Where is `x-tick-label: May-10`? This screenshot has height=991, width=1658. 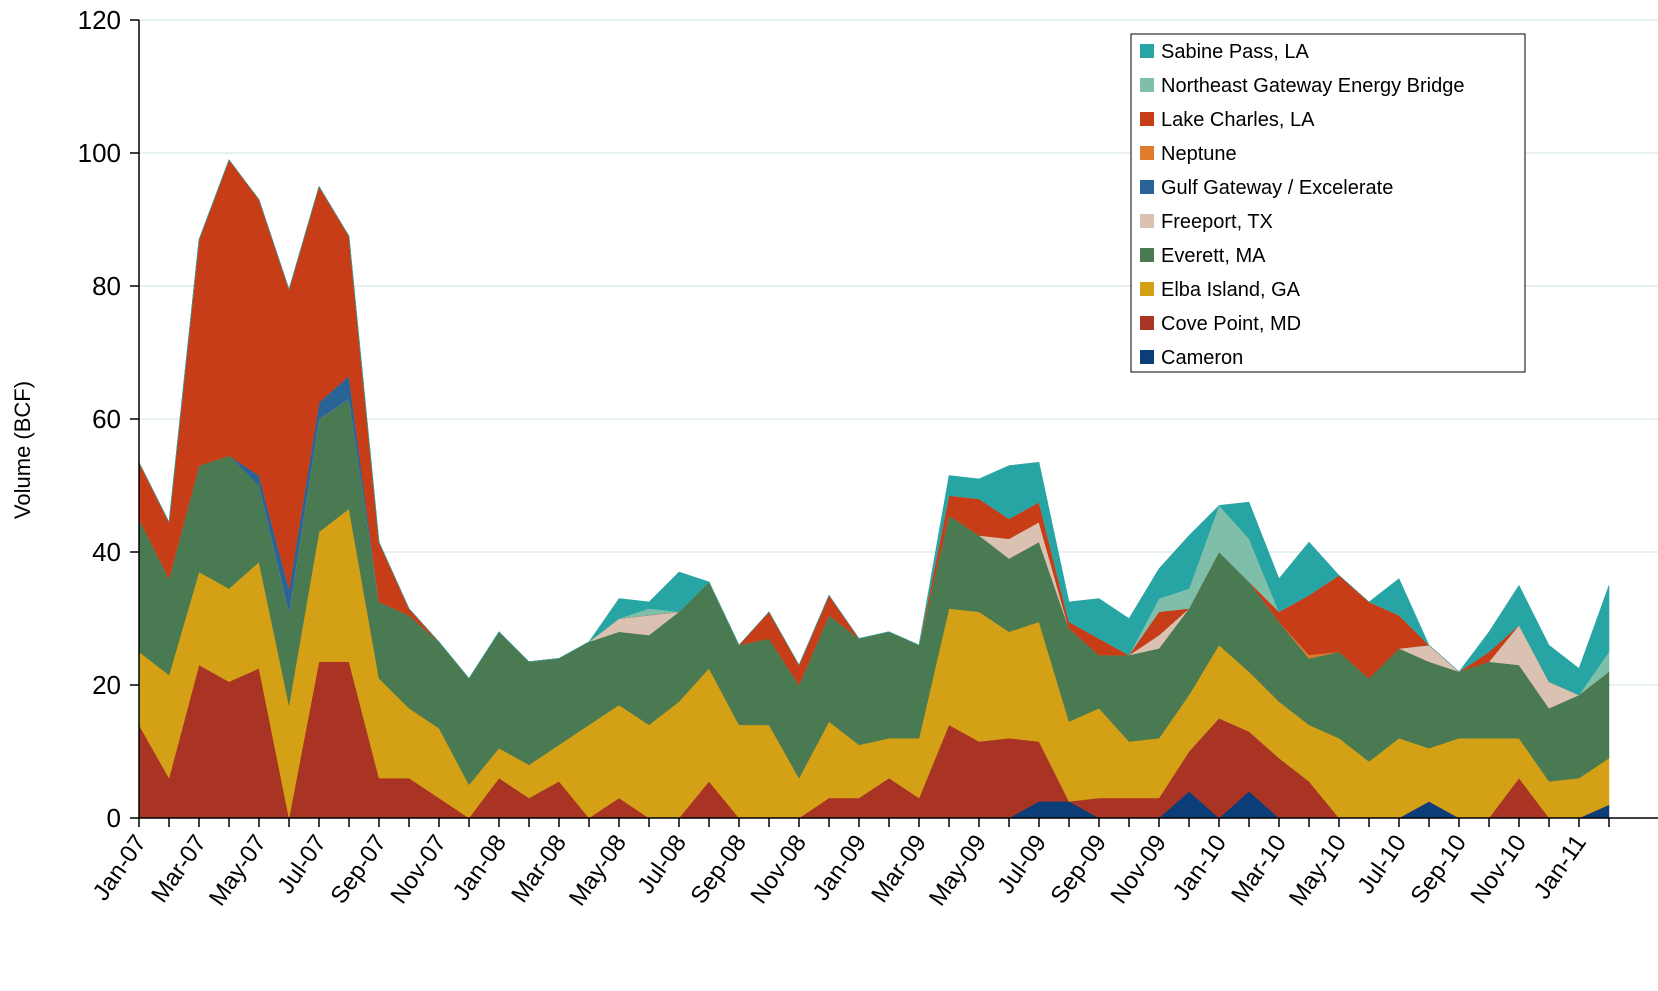 x-tick-label: May-10 is located at coordinates (1318, 870).